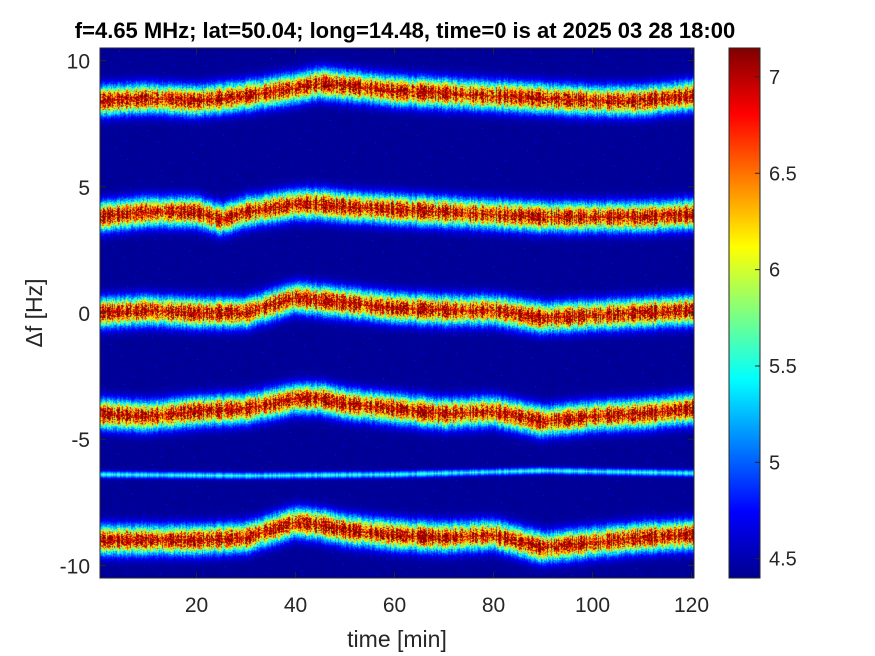 The height and width of the screenshot is (656, 875). I want to click on x-tick-label: 60, so click(394, 605).